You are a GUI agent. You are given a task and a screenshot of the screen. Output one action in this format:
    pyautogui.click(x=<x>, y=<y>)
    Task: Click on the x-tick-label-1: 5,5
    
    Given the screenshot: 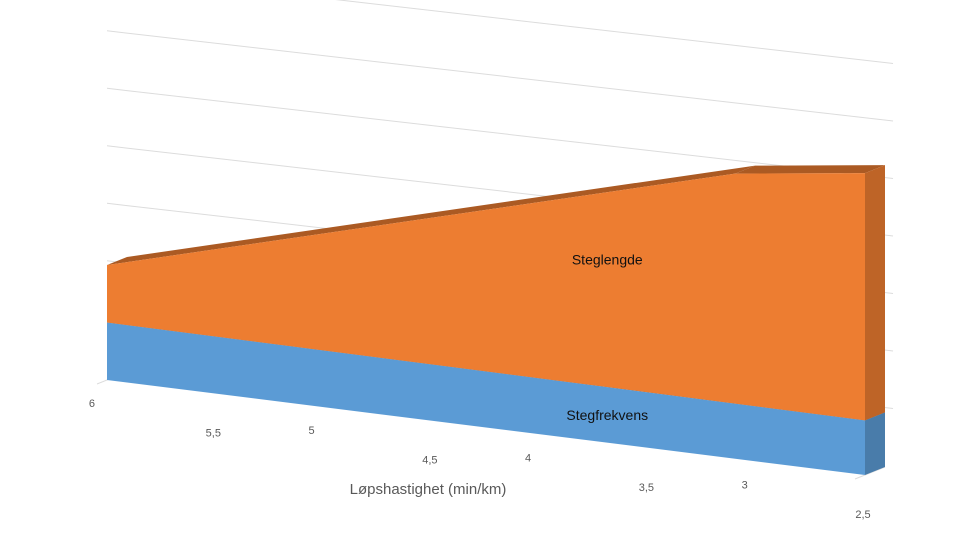 What is the action you would take?
    pyautogui.click(x=213, y=434)
    